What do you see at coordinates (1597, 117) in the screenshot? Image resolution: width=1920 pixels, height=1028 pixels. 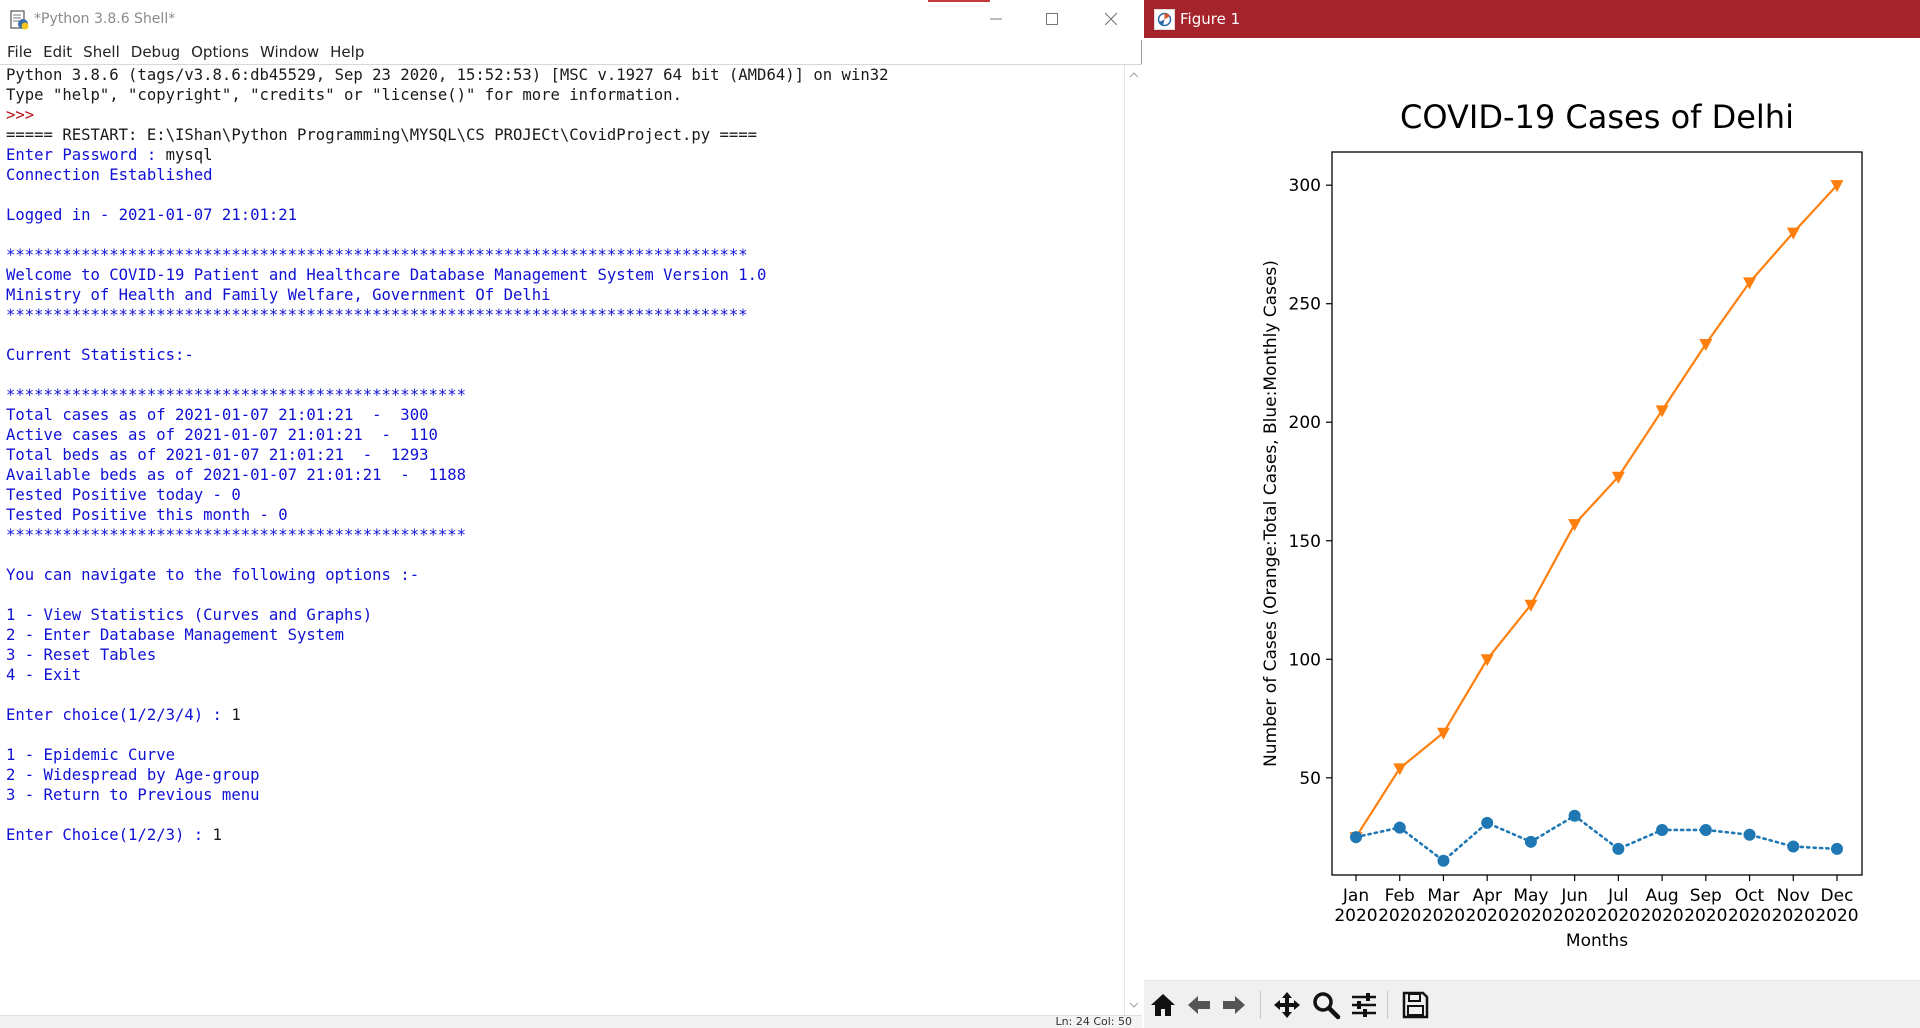 I see `chart-title: COVID-19 Cases of Delhi` at bounding box center [1597, 117].